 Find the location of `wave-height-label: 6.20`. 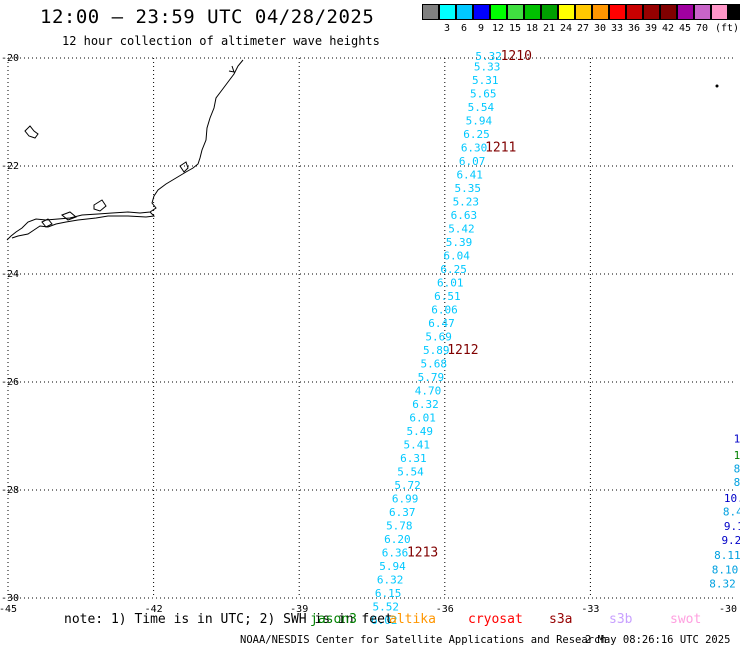

wave-height-label: 6.20 is located at coordinates (397, 539).